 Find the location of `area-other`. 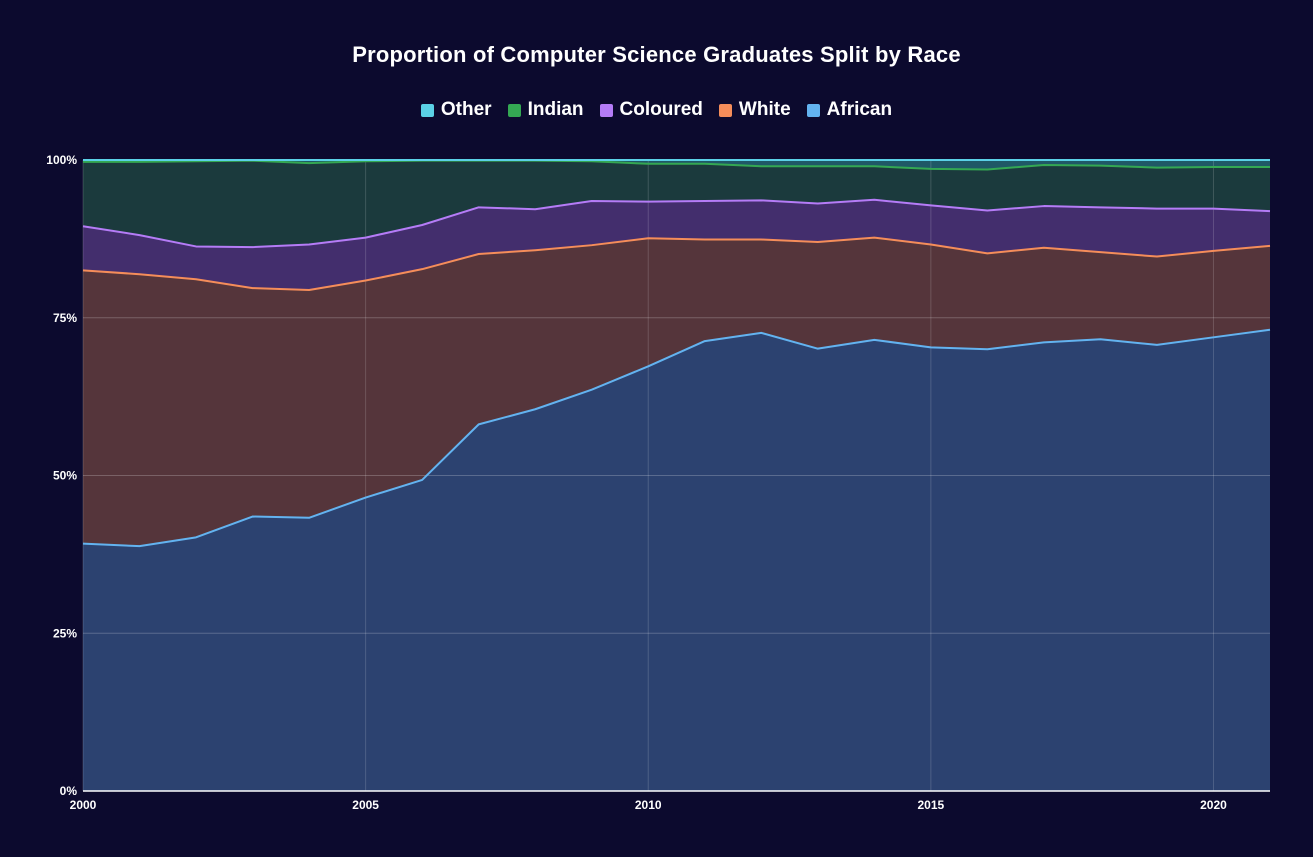

area-other is located at coordinates (676, 165).